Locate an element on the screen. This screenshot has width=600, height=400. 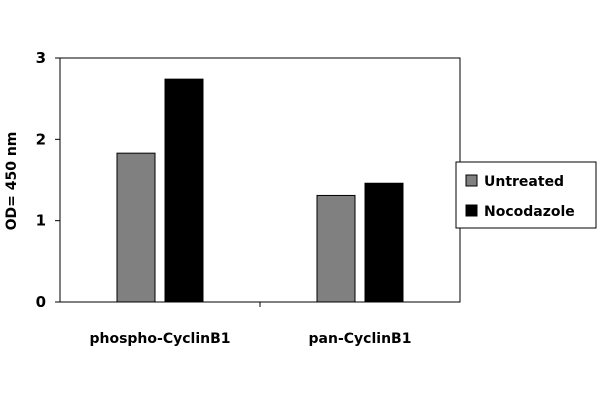
legend-box is located at coordinates (526, 195).